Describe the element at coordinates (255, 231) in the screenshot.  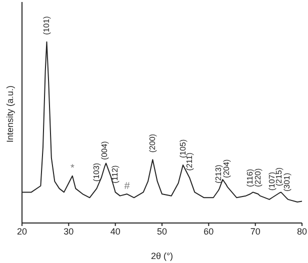
I see `x-tick-label: 70` at that location.